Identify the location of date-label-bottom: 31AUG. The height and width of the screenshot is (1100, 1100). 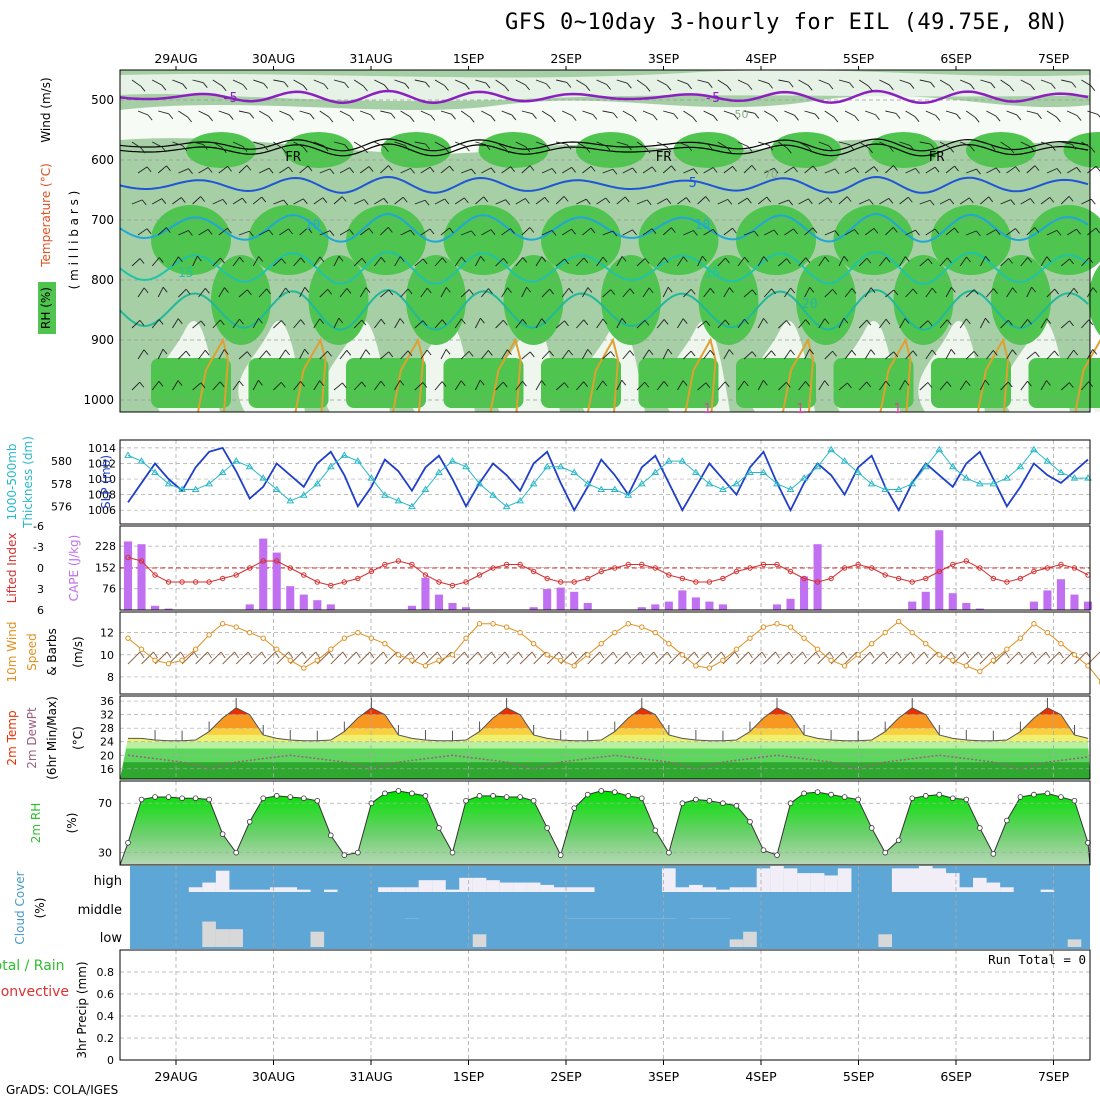
(370, 1076).